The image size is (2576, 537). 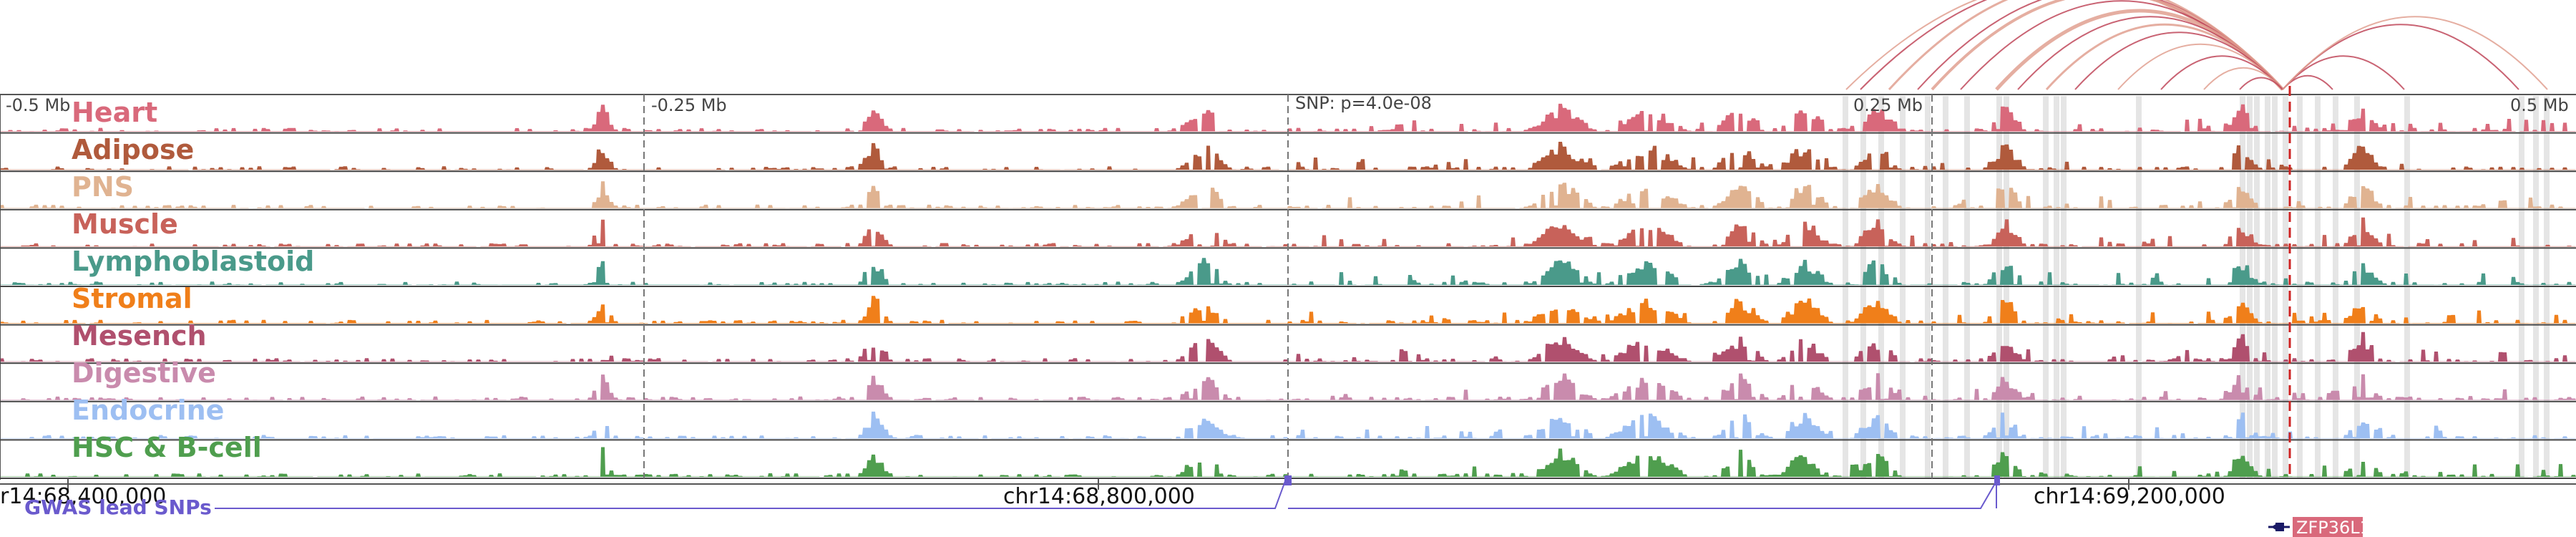 I want to click on header-label-right: 0.5 Mb, so click(x=2539, y=105).